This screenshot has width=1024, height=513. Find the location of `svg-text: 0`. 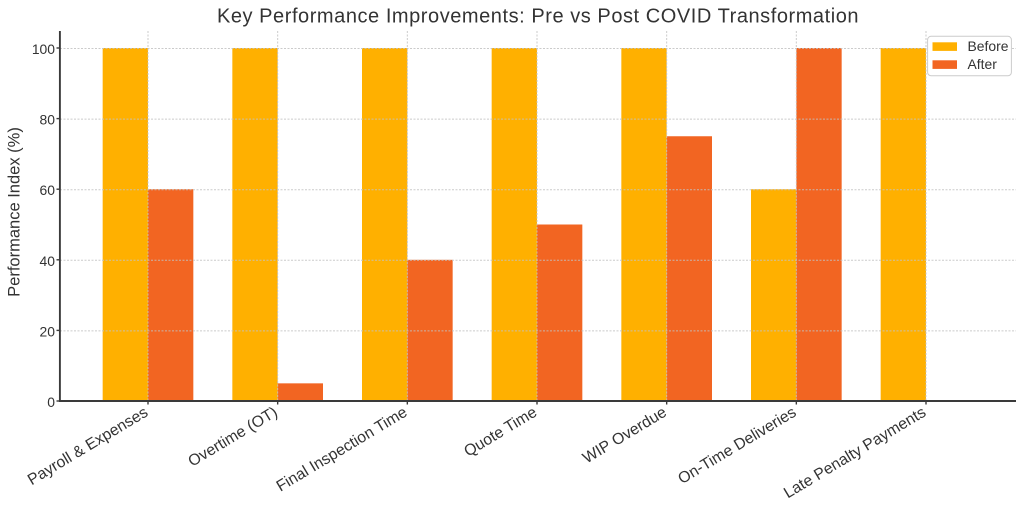

svg-text: 0 is located at coordinates (51, 402).